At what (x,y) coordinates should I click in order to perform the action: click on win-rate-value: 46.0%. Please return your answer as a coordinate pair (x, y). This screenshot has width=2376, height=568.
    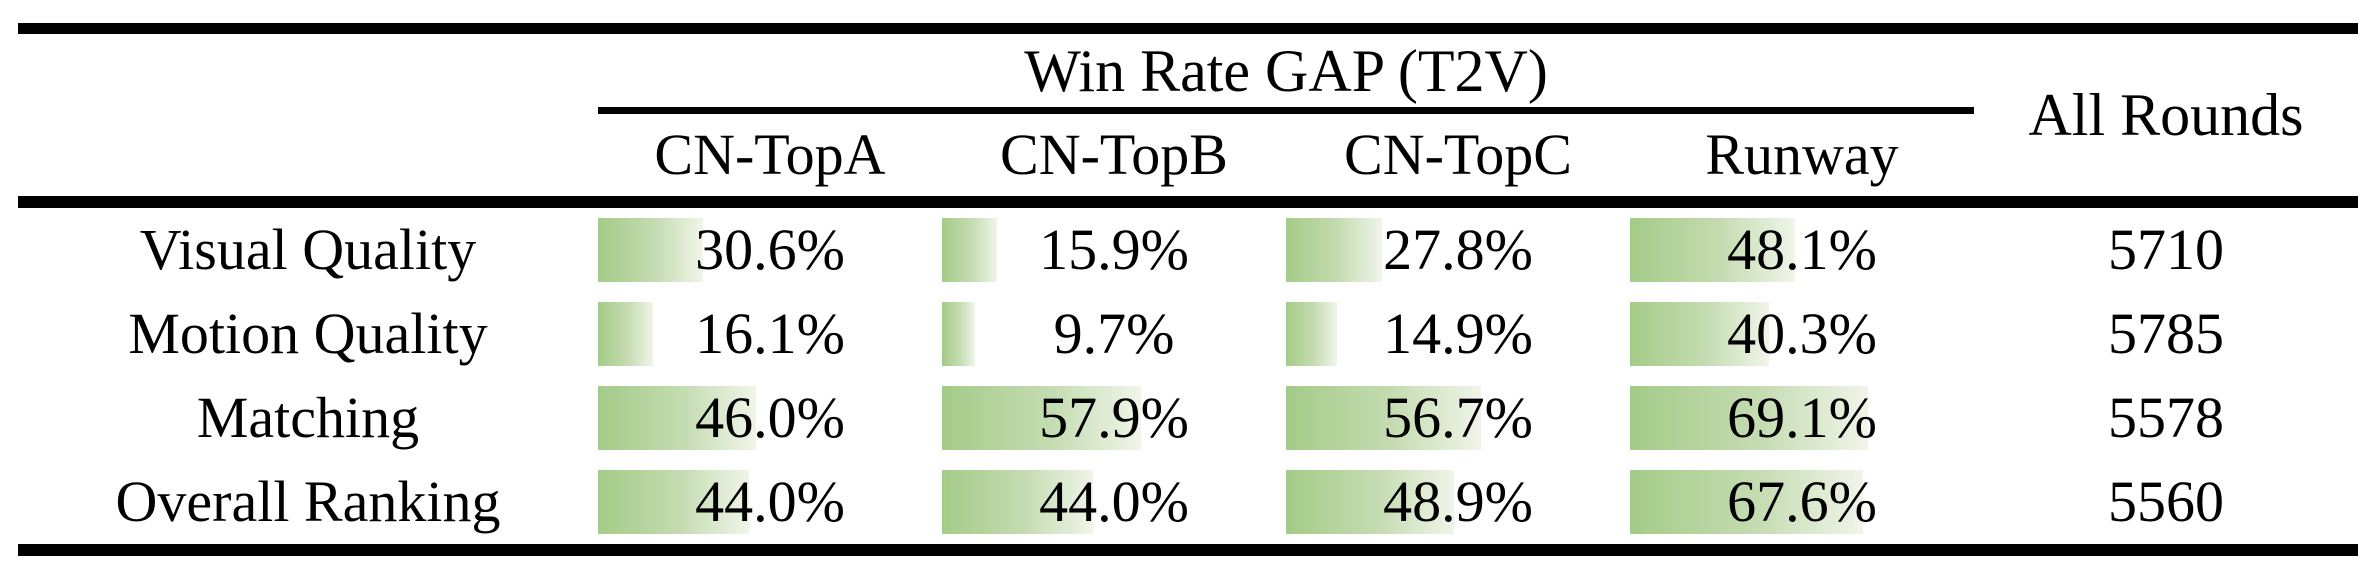
    Looking at the image, I should click on (770, 417).